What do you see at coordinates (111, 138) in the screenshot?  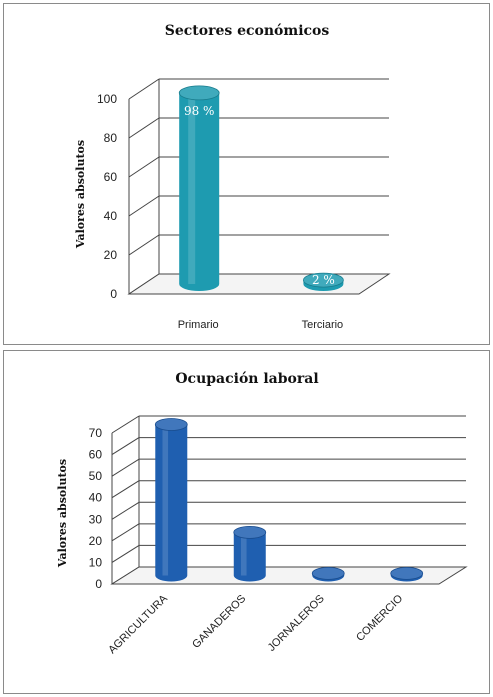 I see `y-tick-label: 80` at bounding box center [111, 138].